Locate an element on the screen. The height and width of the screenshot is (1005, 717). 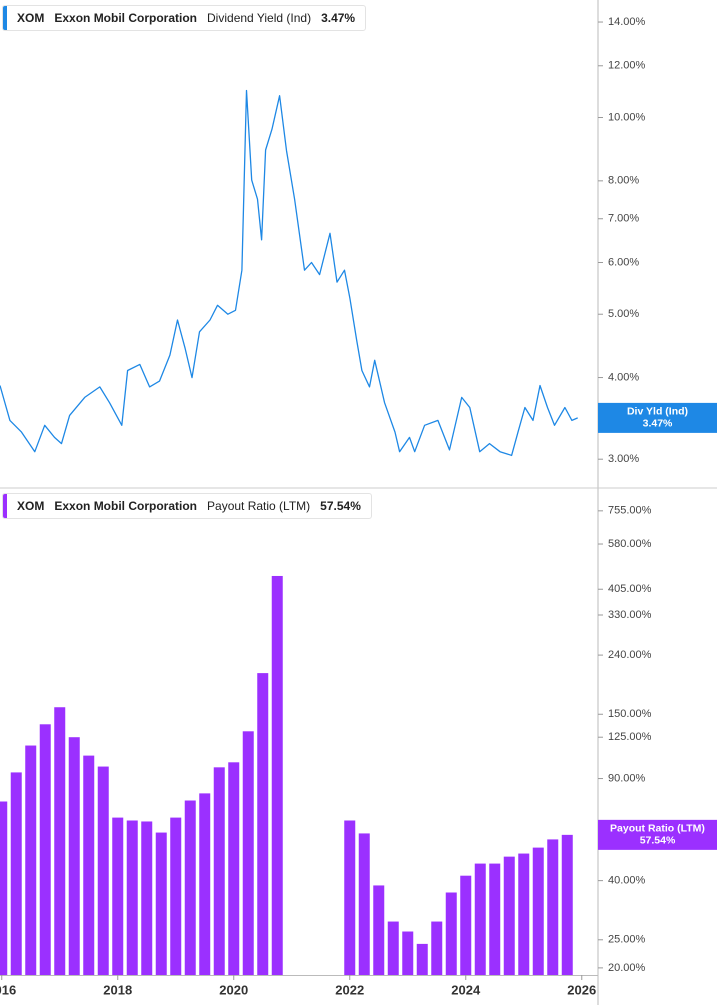
y-tick-label: 150.00% is located at coordinates (630, 714).